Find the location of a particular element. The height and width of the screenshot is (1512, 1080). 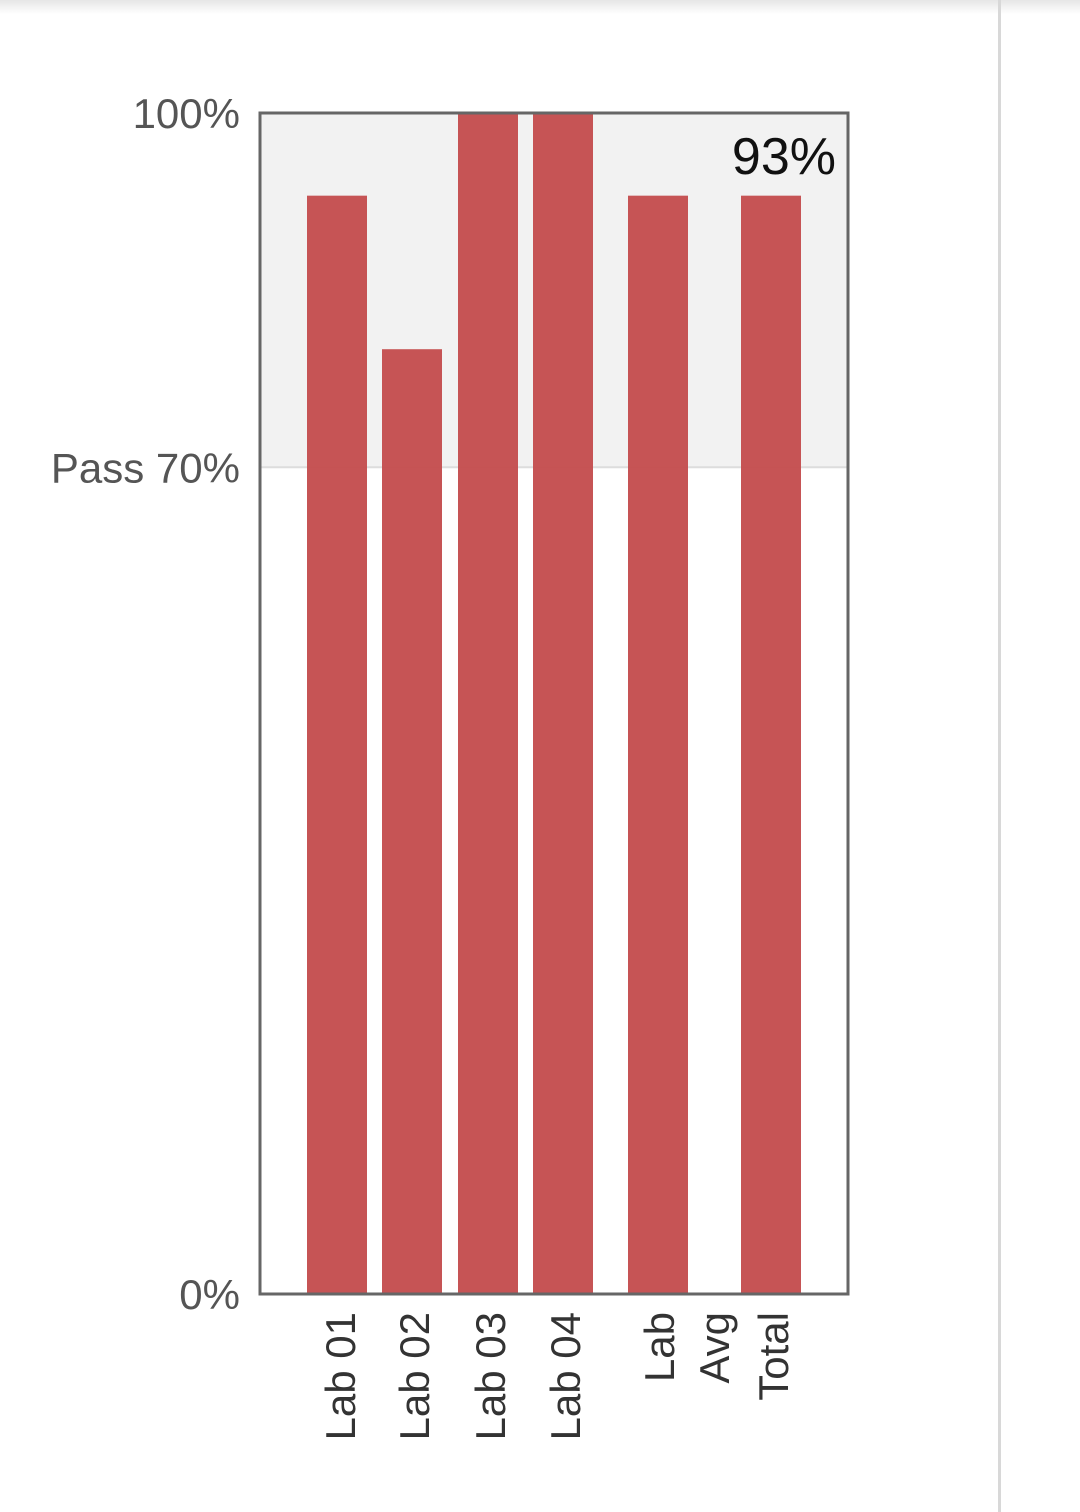

x-label-lab-avg: Avg is located at coordinates (714, 1348).